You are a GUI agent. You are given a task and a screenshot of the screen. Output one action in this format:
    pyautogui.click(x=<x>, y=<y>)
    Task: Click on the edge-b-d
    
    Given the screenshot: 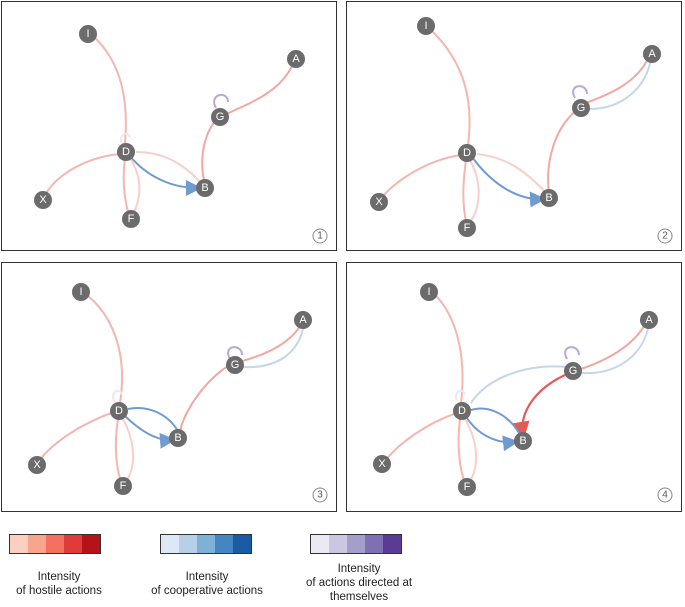 What is the action you would take?
    pyautogui.click(x=169, y=168)
    